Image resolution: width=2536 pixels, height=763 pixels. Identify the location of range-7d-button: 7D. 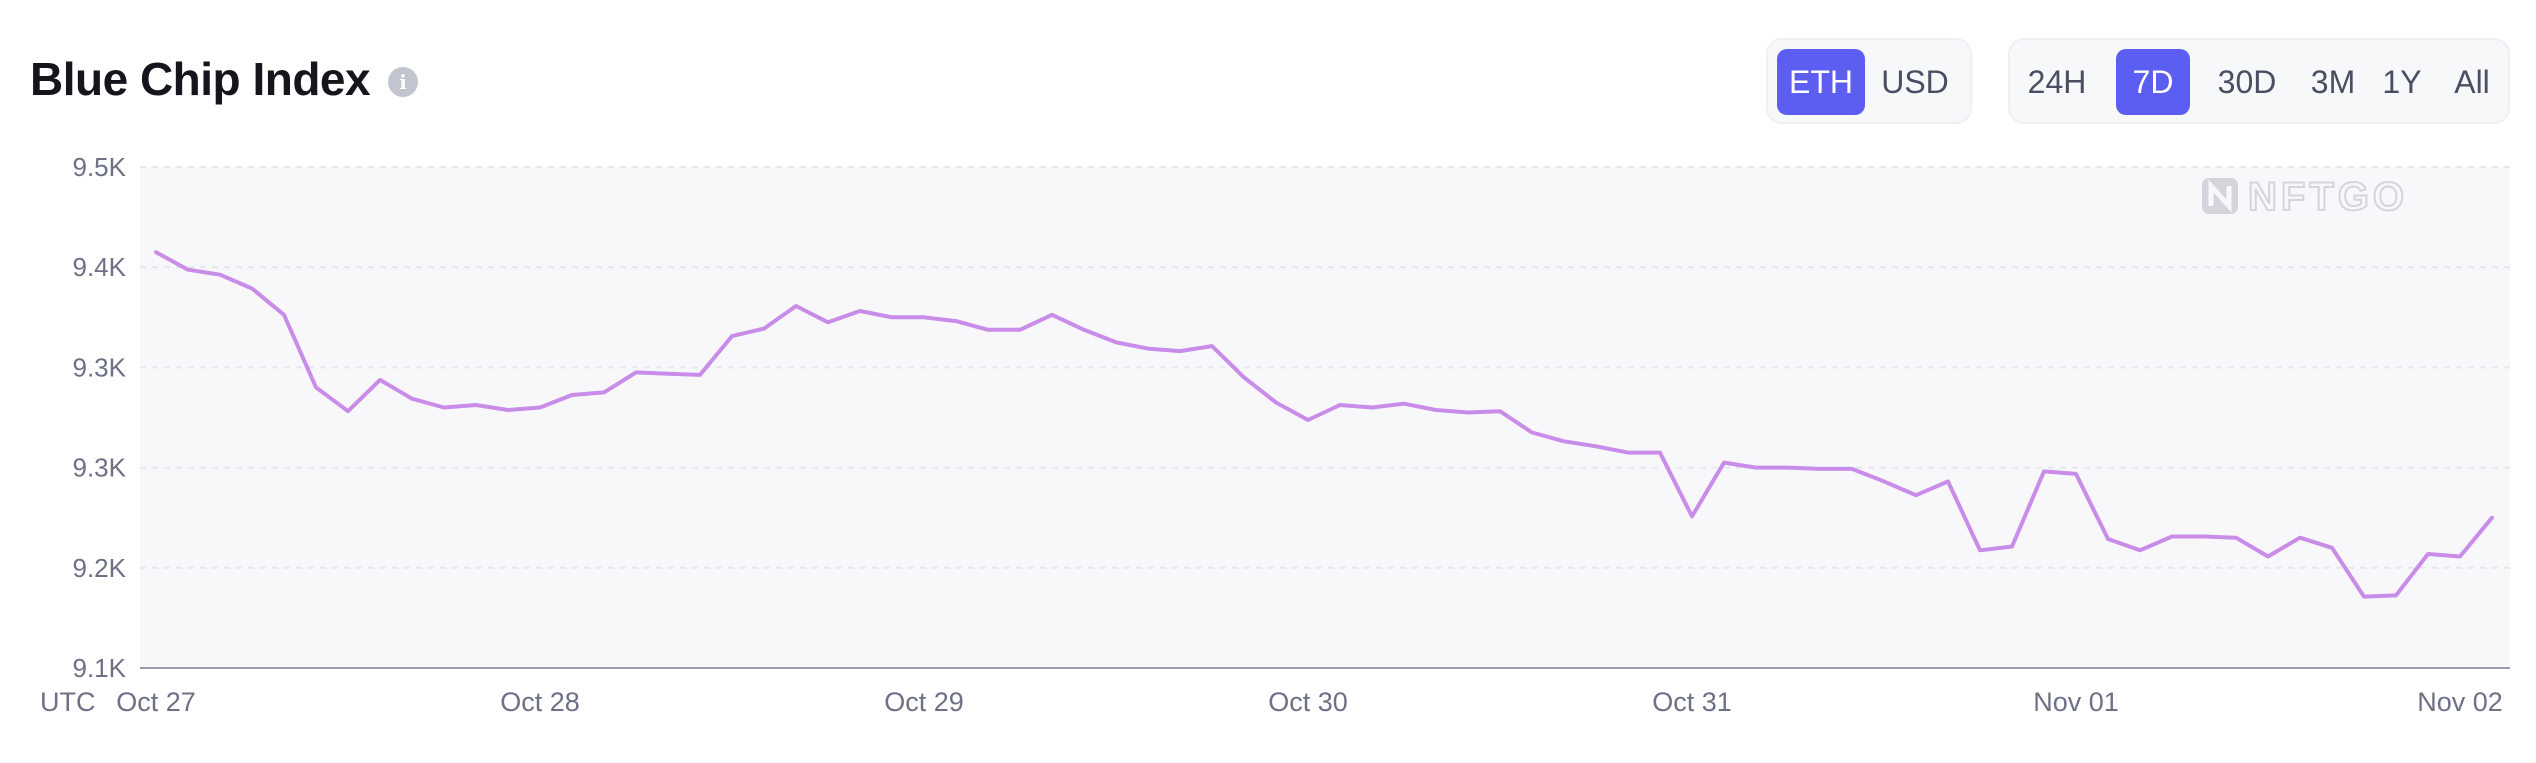
(2153, 82).